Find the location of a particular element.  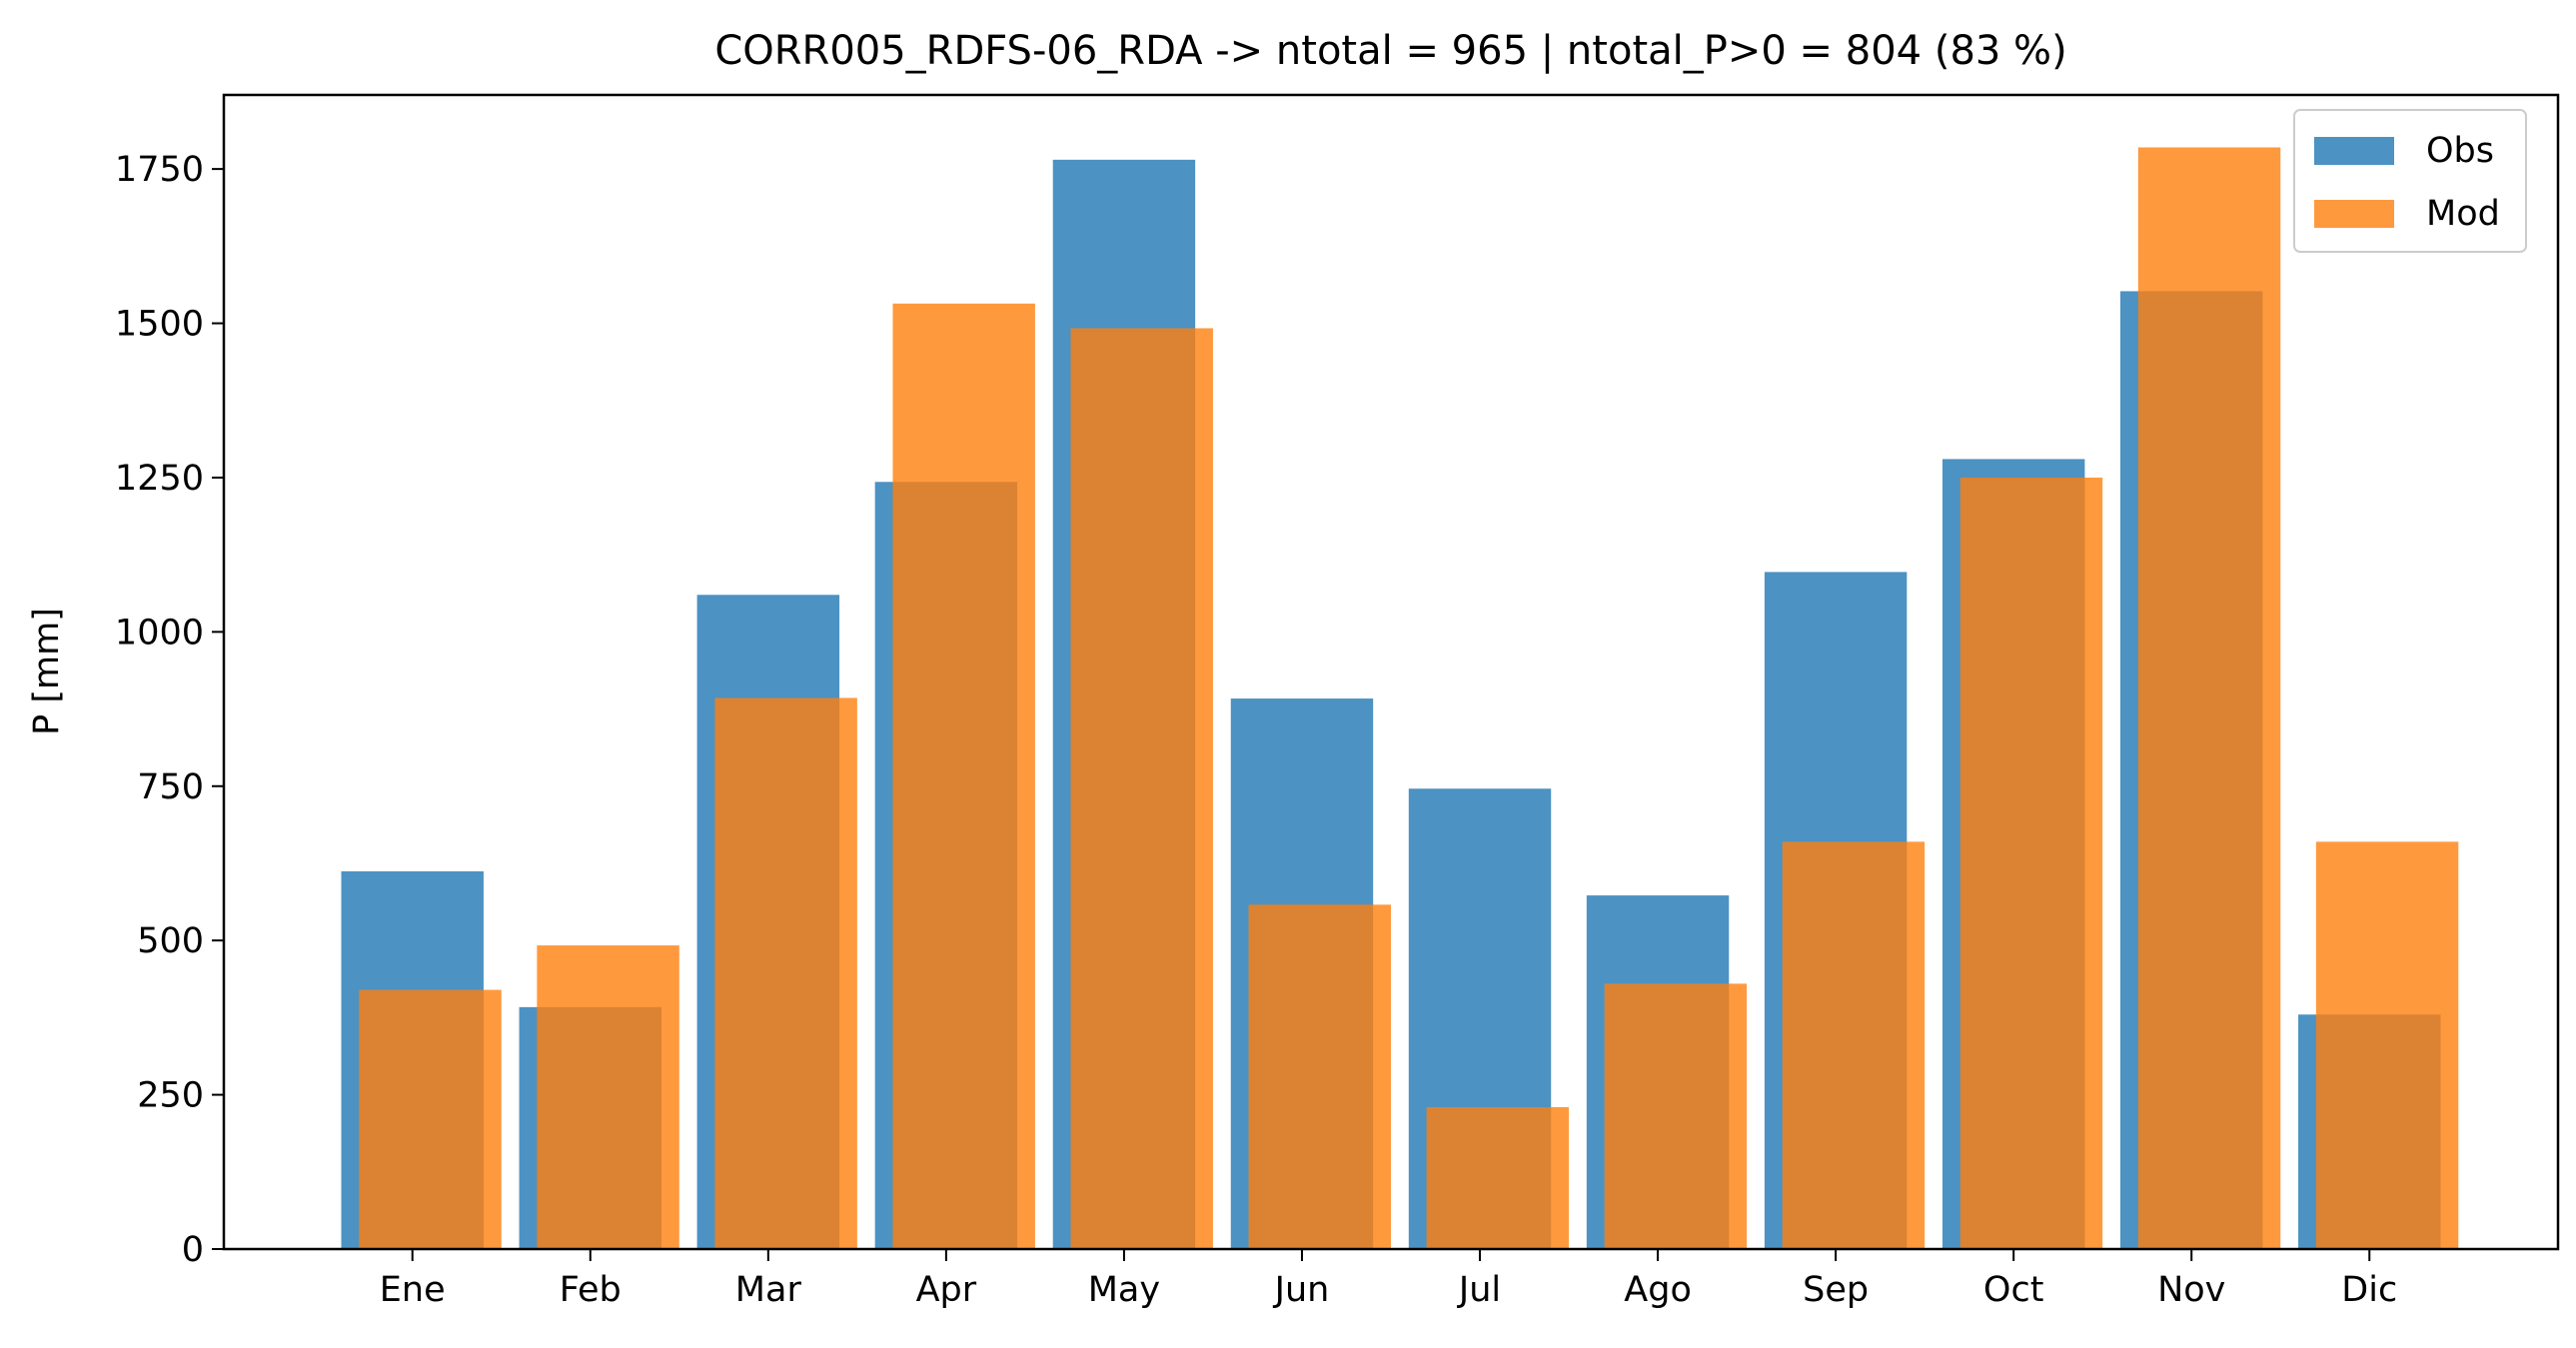

x-tick-label: May is located at coordinates (1124, 1290).